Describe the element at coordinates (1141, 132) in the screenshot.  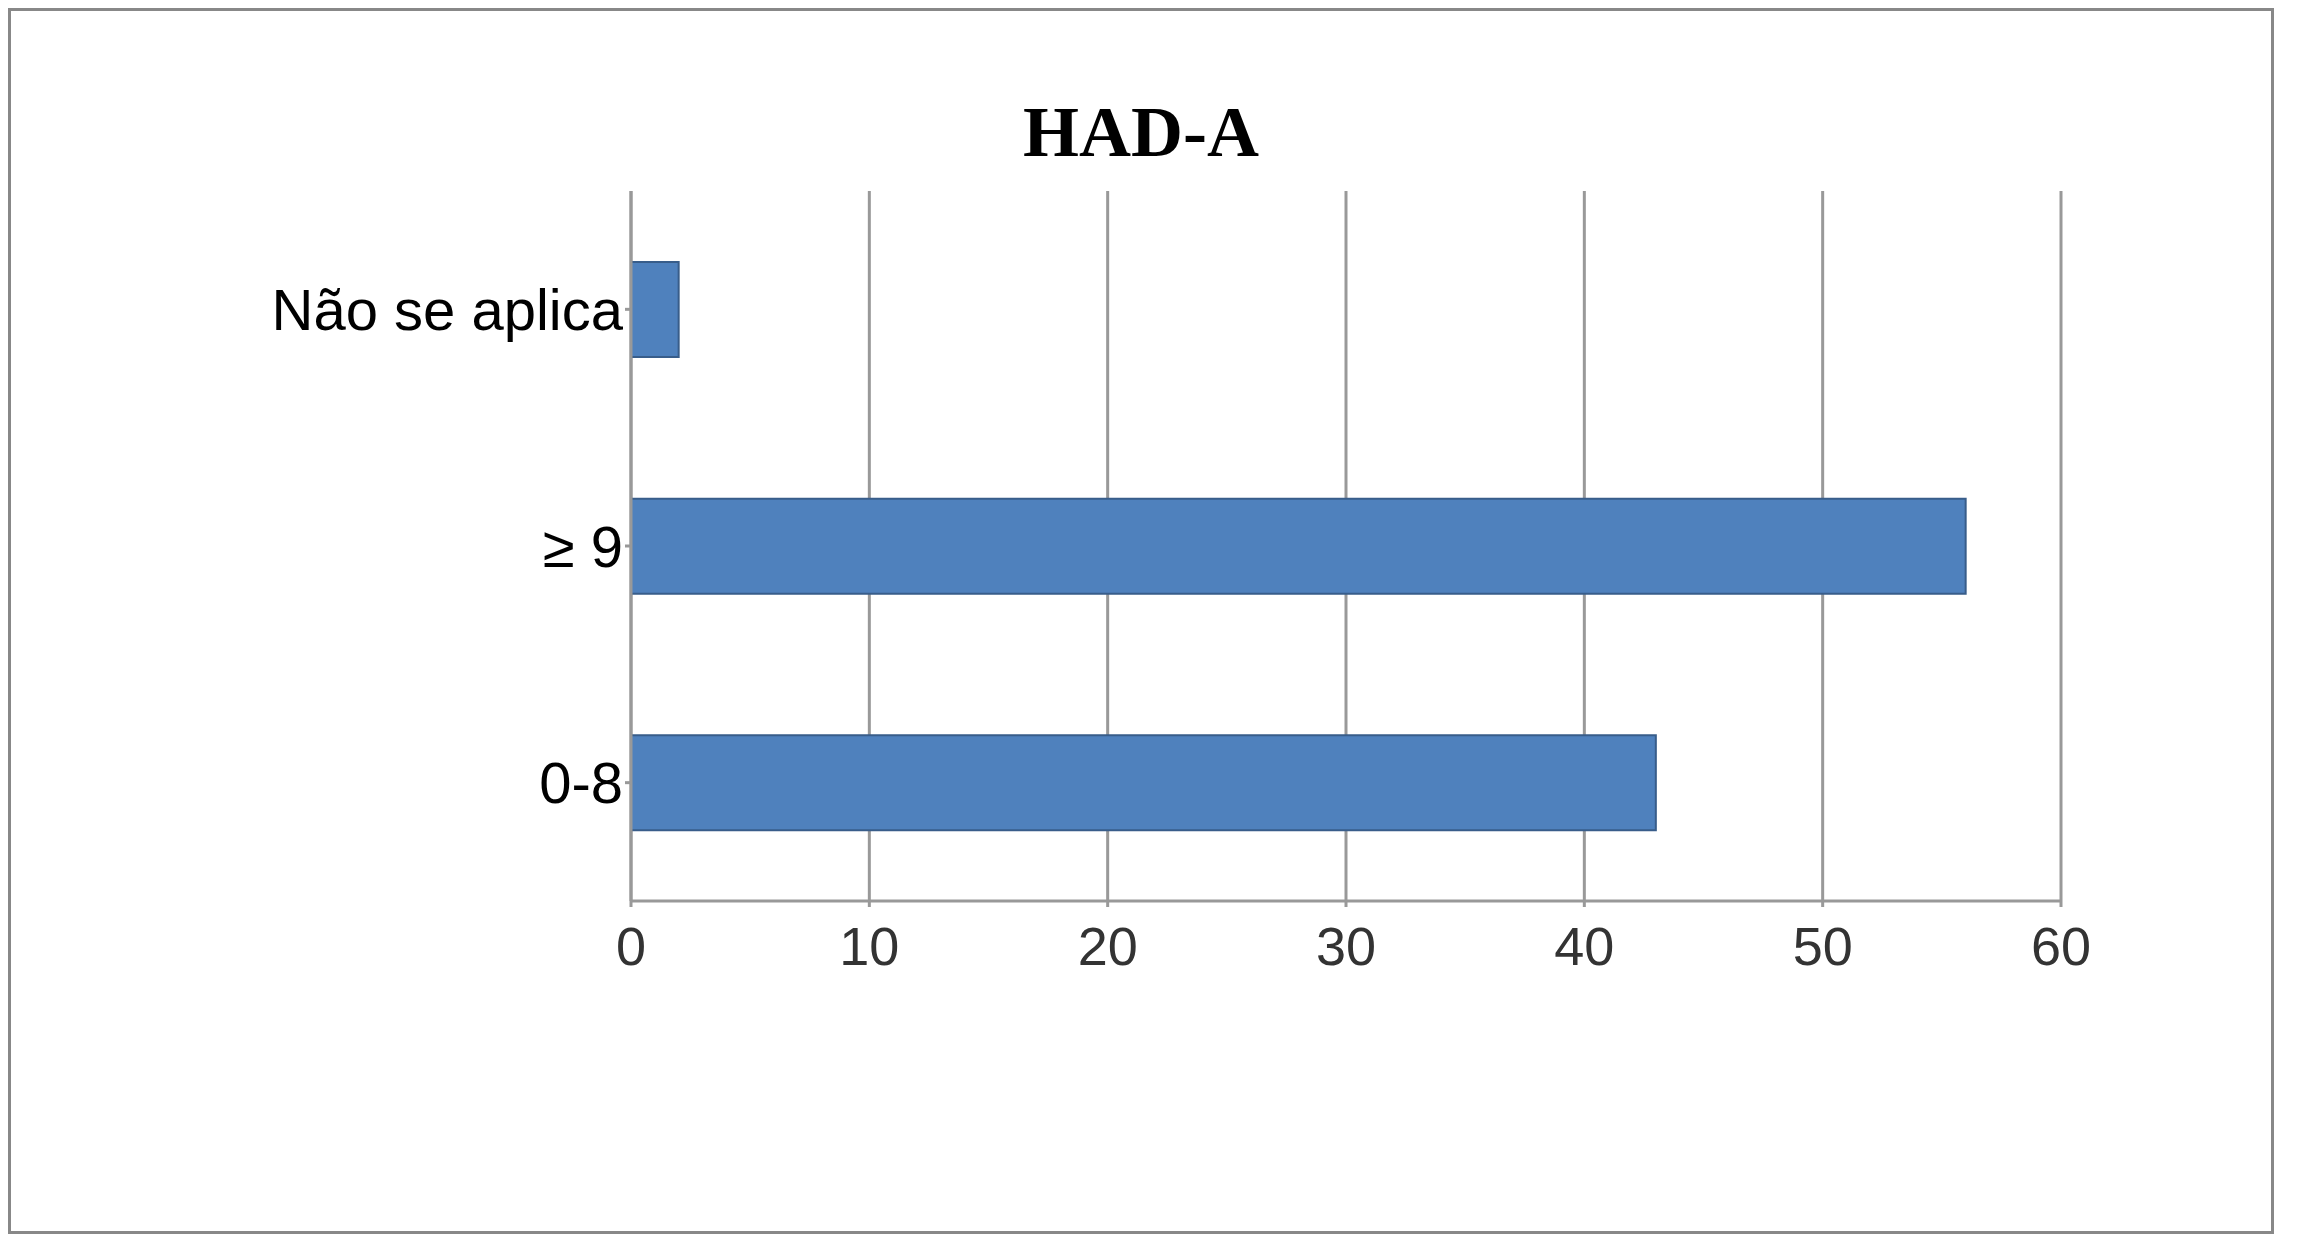
I see `chart-title: HAD-A` at that location.